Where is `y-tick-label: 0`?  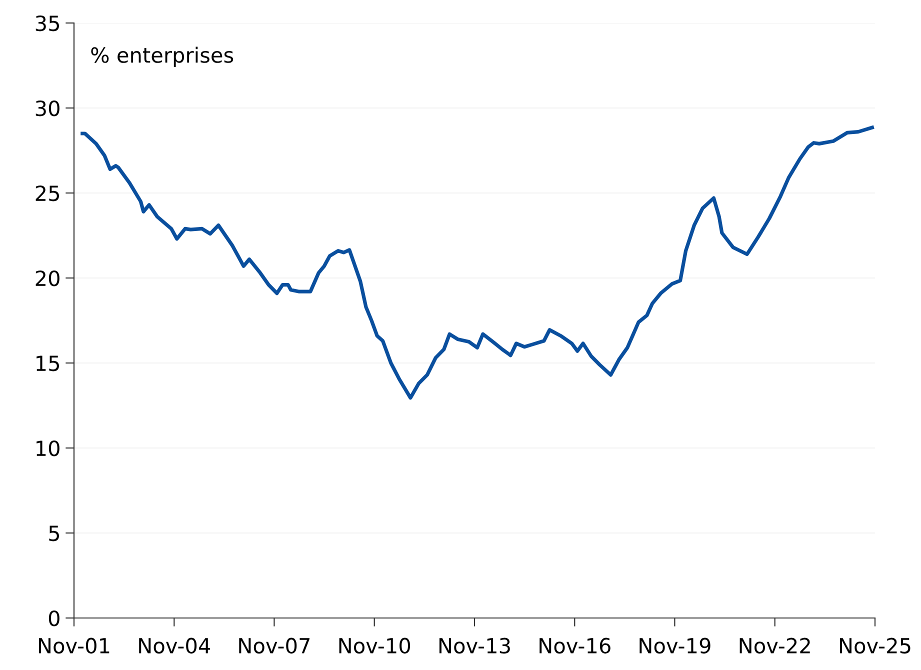 y-tick-label: 0 is located at coordinates (54, 618).